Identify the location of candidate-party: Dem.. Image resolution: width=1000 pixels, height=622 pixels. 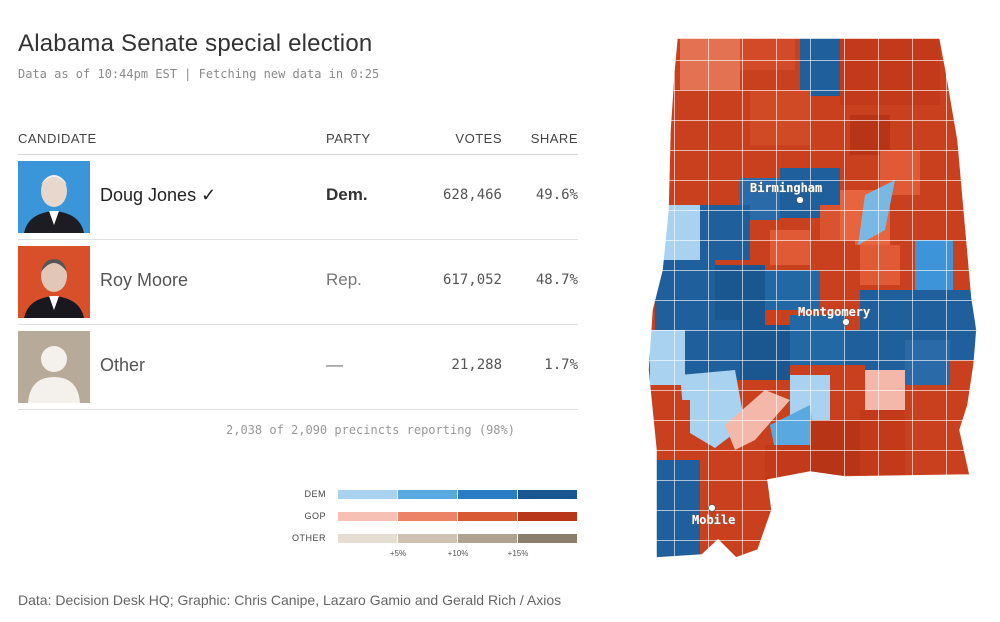
(347, 194).